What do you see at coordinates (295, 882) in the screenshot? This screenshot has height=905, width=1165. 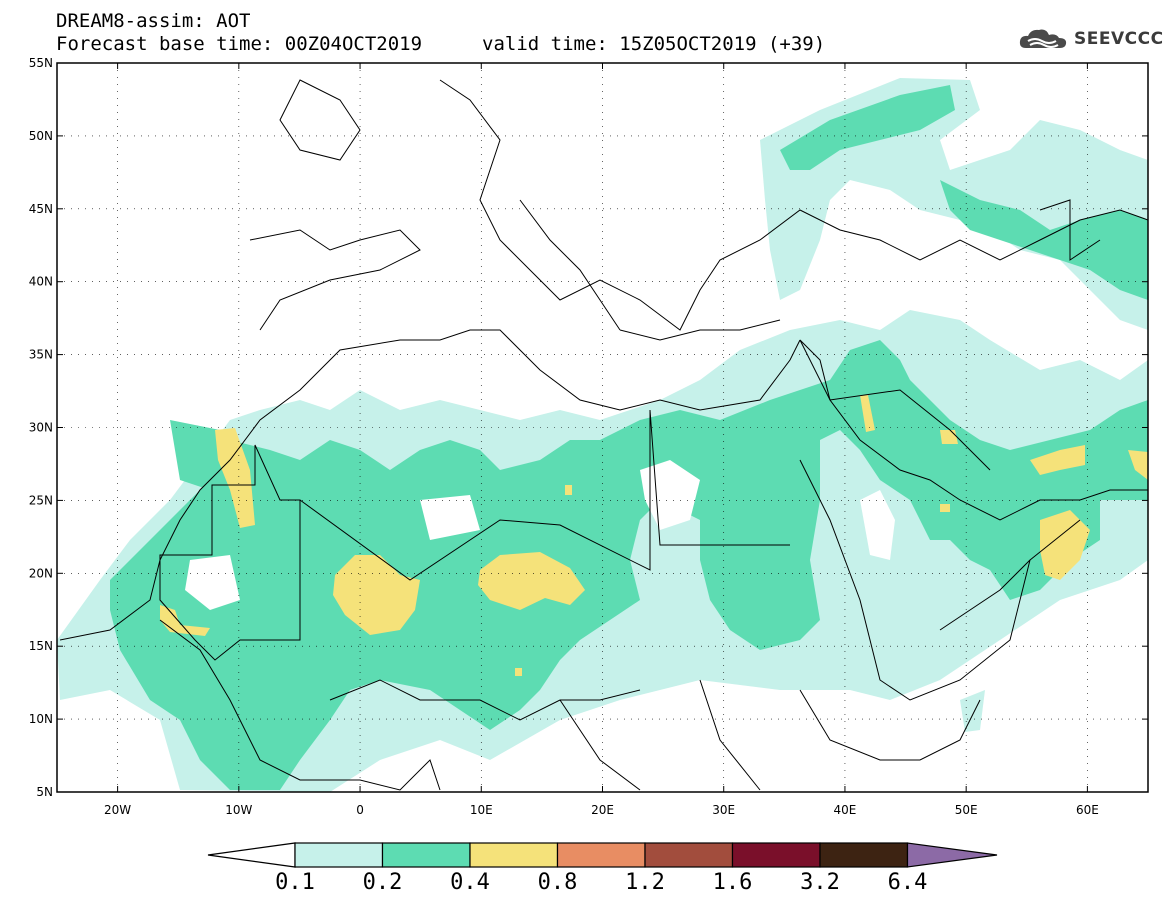 I see `colorbar-level-label: 0.1` at bounding box center [295, 882].